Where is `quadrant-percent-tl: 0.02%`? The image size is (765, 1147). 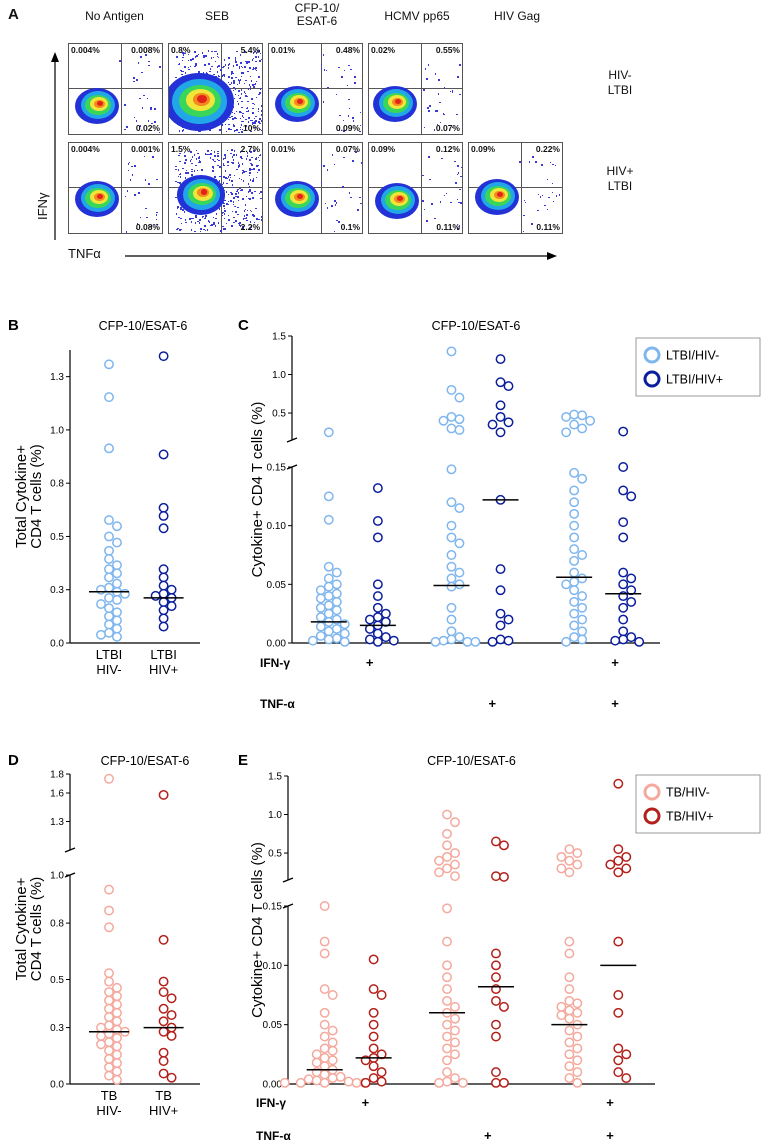
quadrant-percent-tl: 0.02% is located at coordinates (383, 50).